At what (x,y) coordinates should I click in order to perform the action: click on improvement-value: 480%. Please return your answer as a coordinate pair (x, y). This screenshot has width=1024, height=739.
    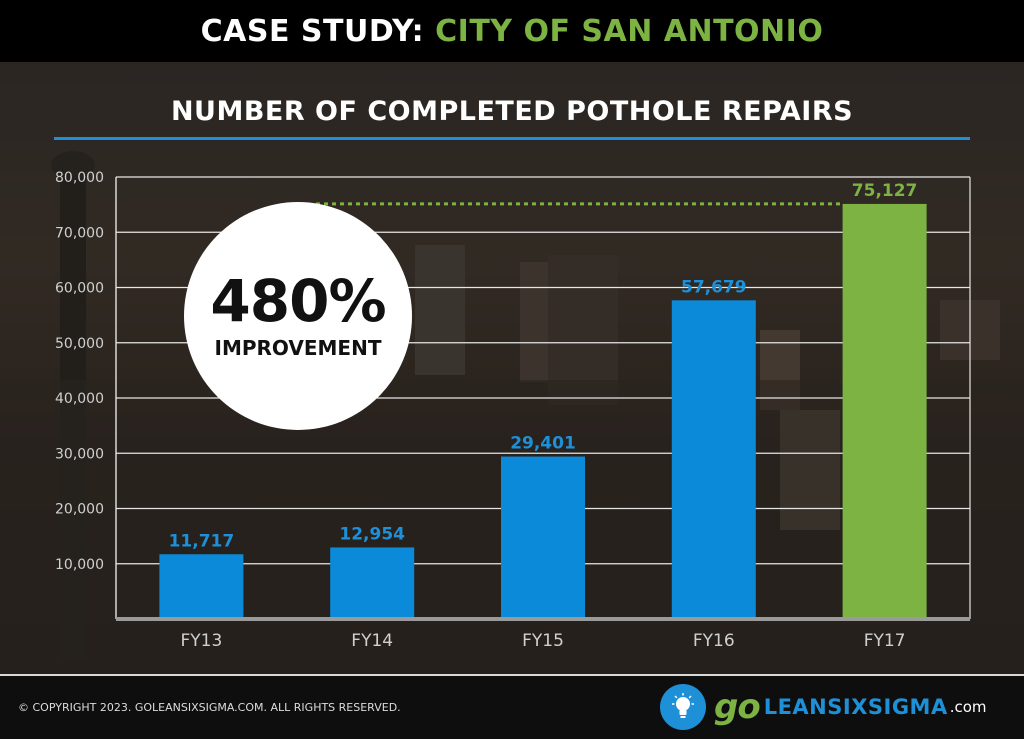
    Looking at the image, I should click on (298, 301).